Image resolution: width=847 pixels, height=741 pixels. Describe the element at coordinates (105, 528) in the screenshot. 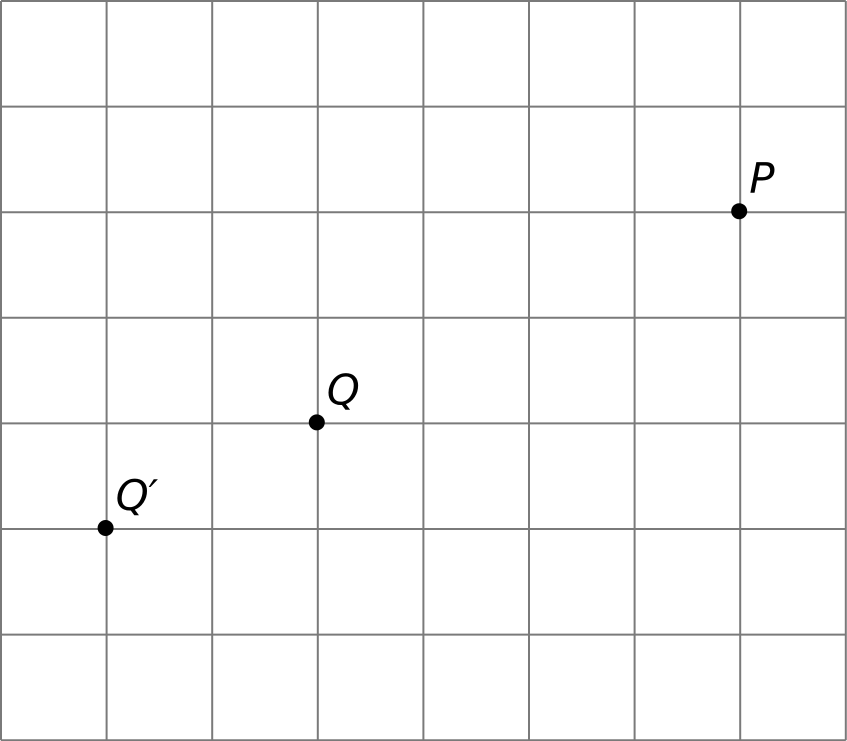

I see `point-q-prime-dot` at that location.